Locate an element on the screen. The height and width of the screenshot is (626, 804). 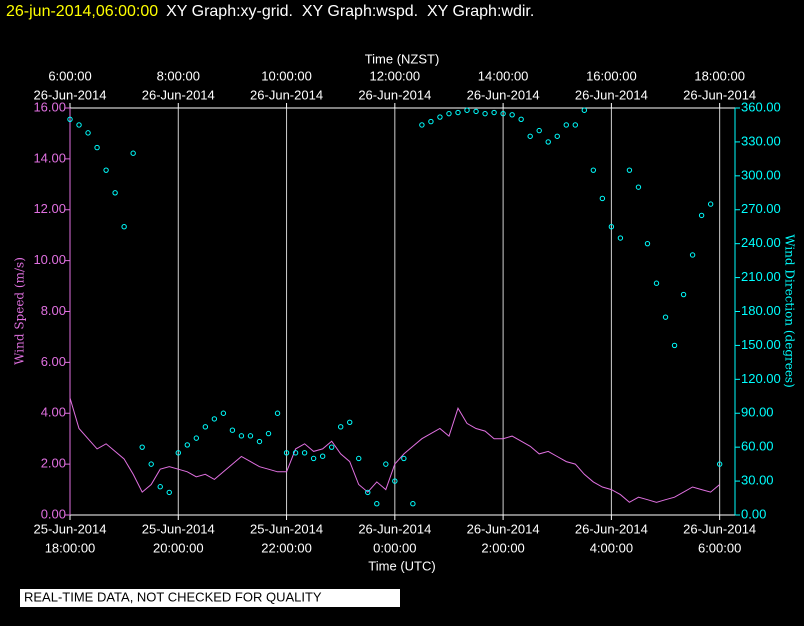
y-tick-label: 2.00 is located at coordinates (53, 463).